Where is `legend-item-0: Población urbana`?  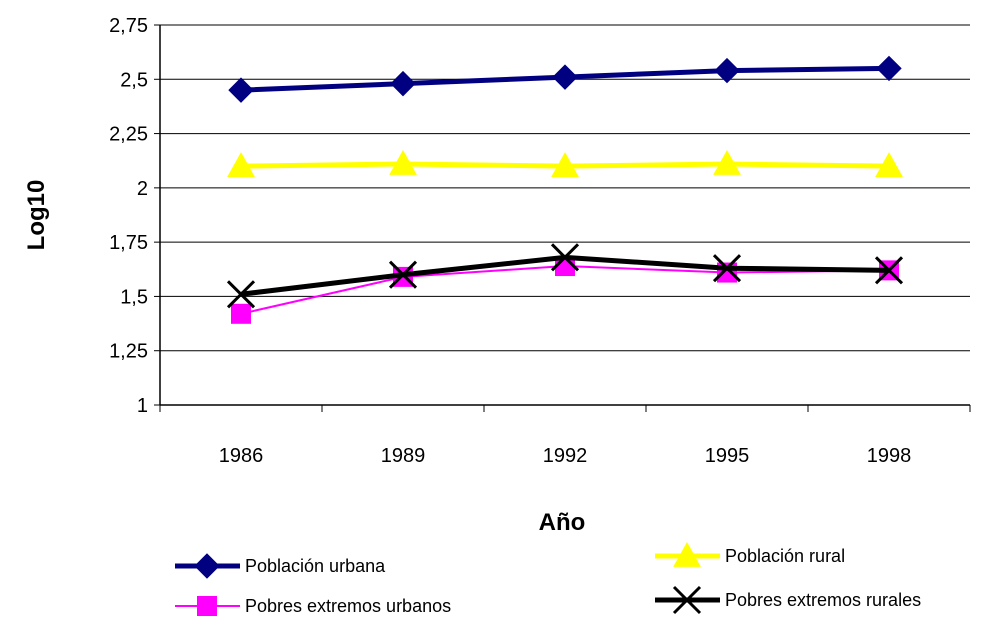 legend-item-0: Población urbana is located at coordinates (280, 566).